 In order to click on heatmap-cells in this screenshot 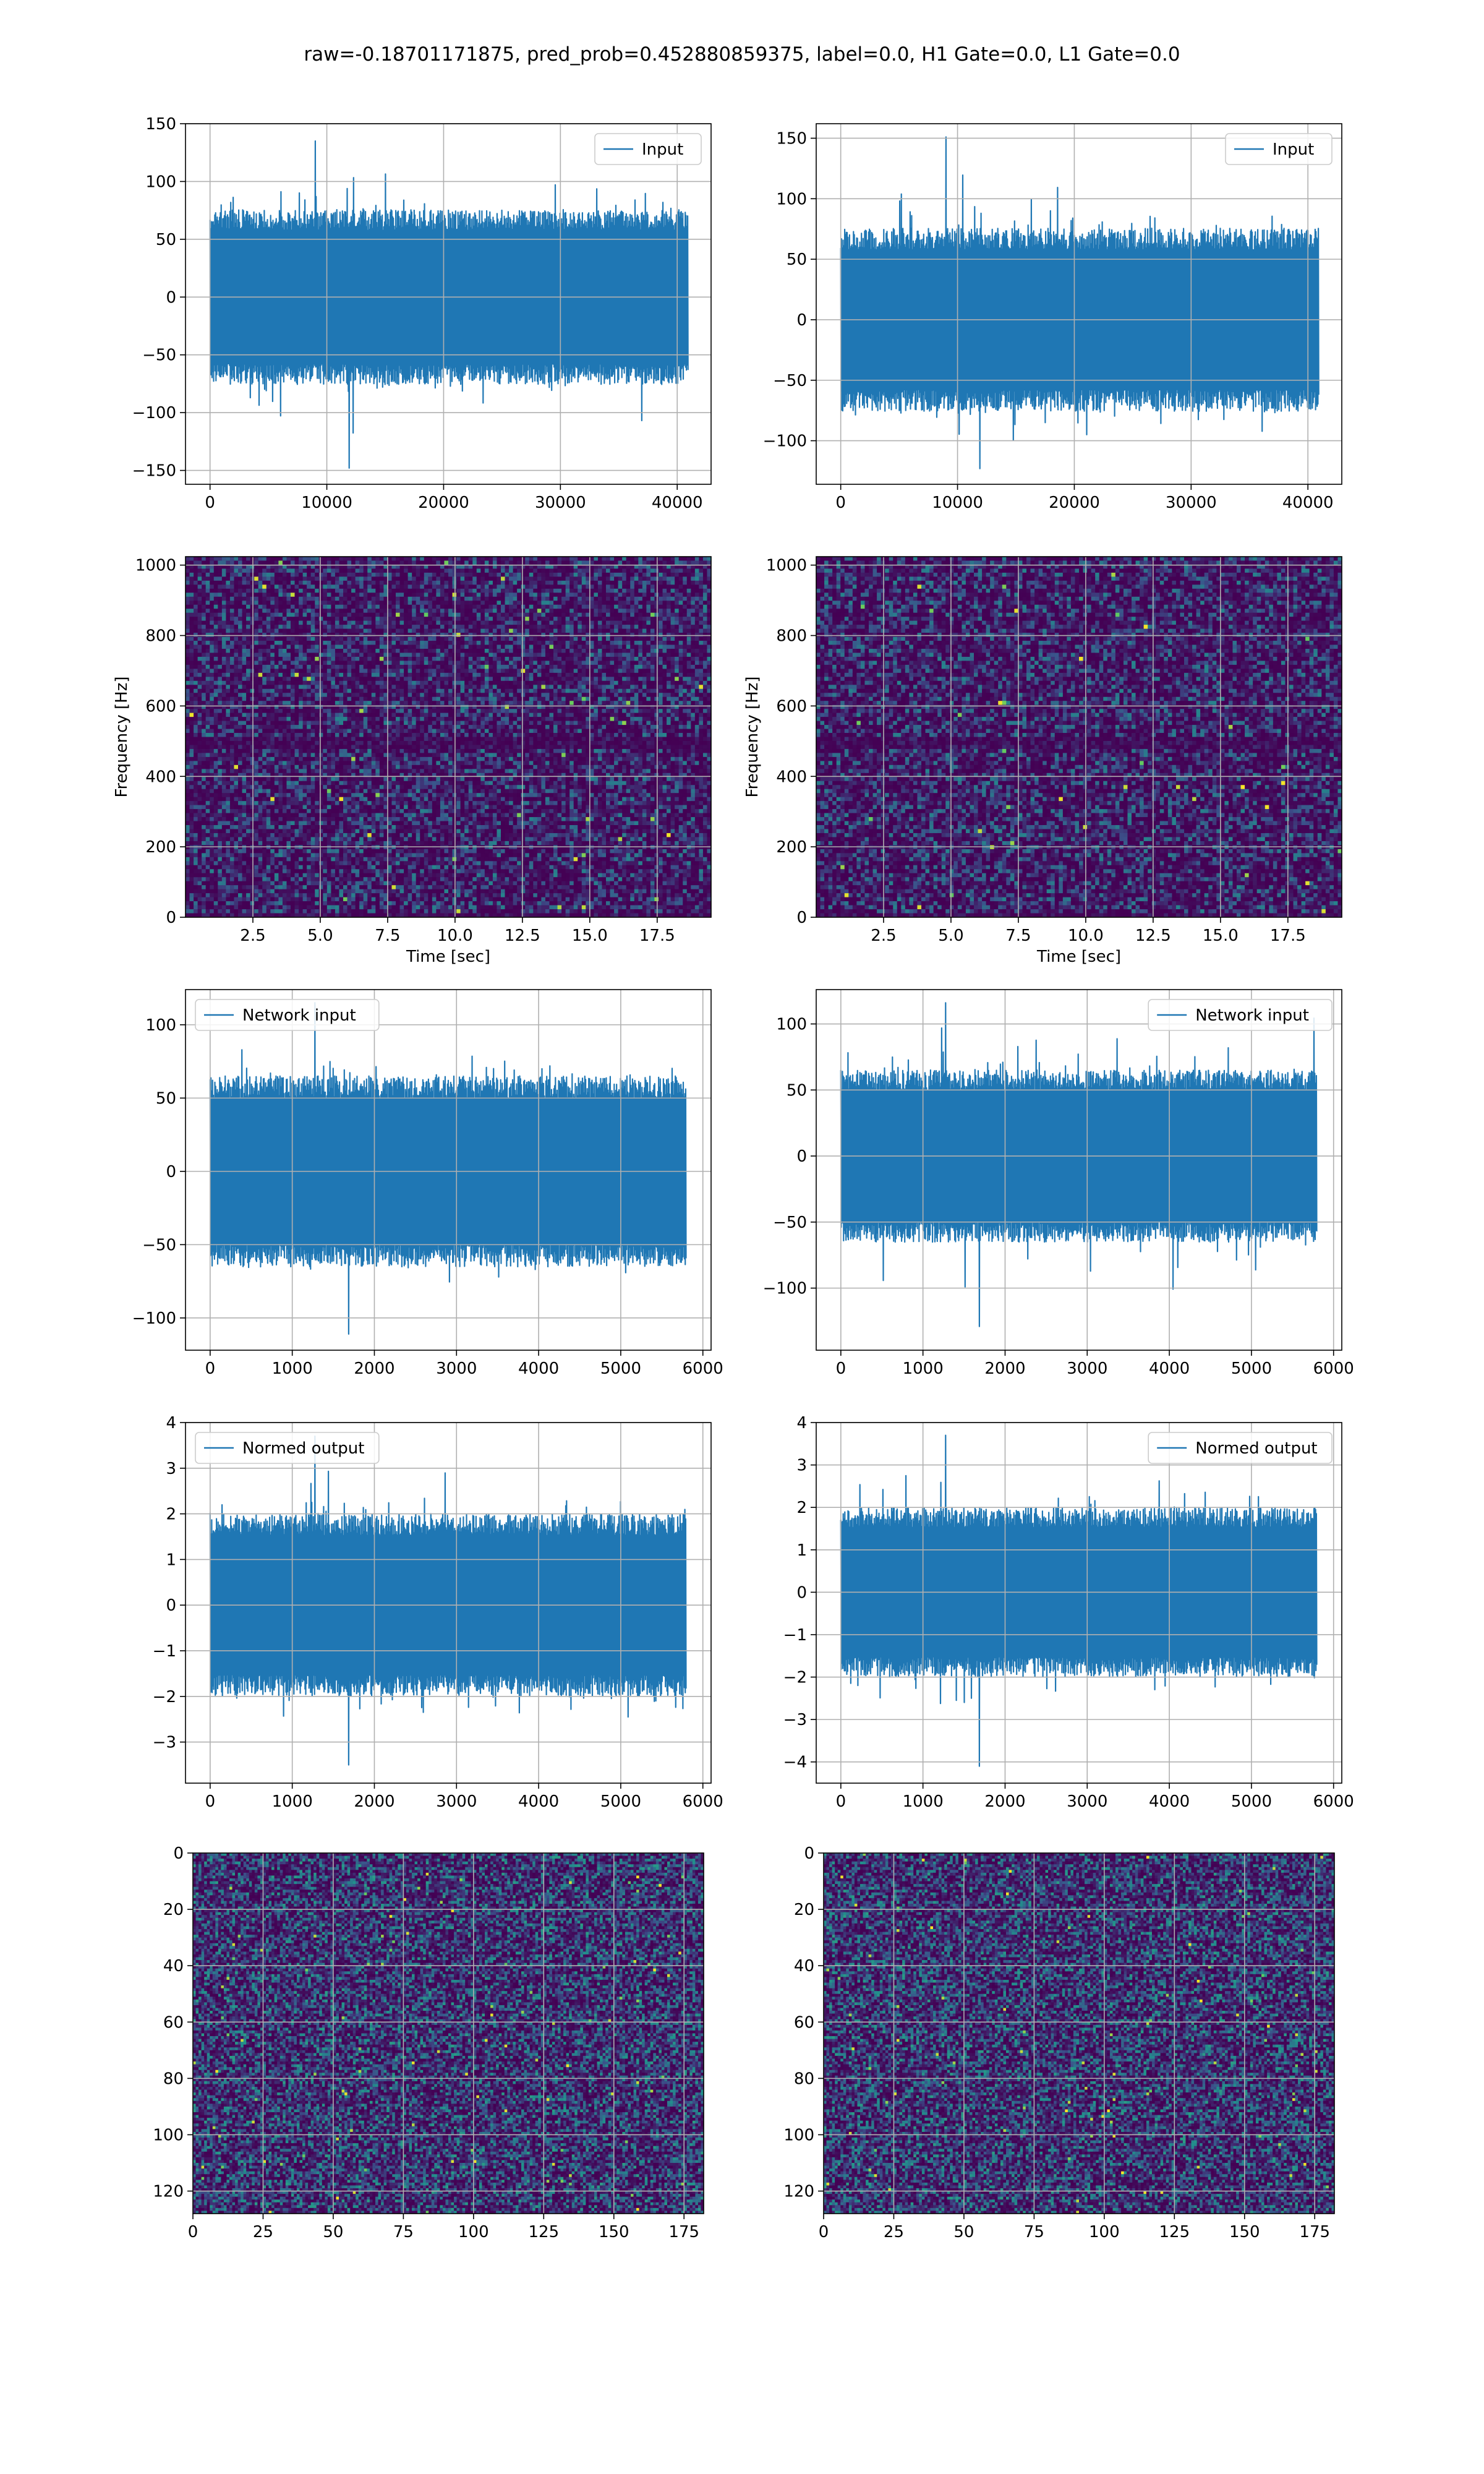, I will do `click(1079, 2033)`.